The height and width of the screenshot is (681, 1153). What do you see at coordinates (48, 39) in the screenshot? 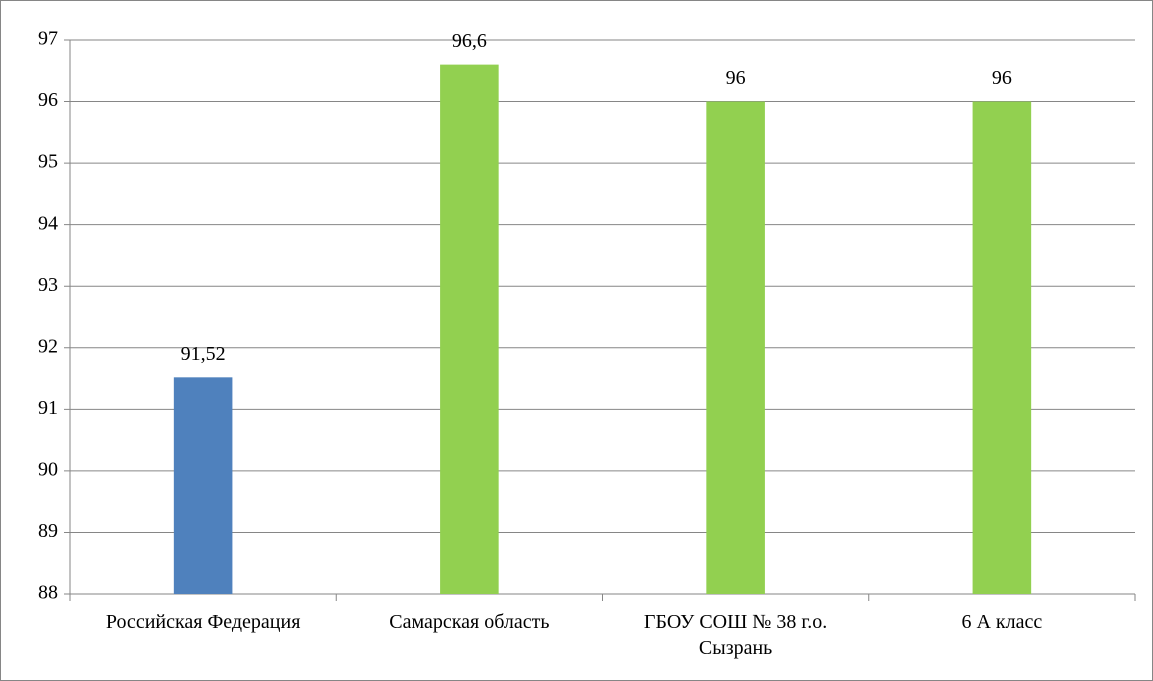
I see `y-tick-label: 97` at bounding box center [48, 39].